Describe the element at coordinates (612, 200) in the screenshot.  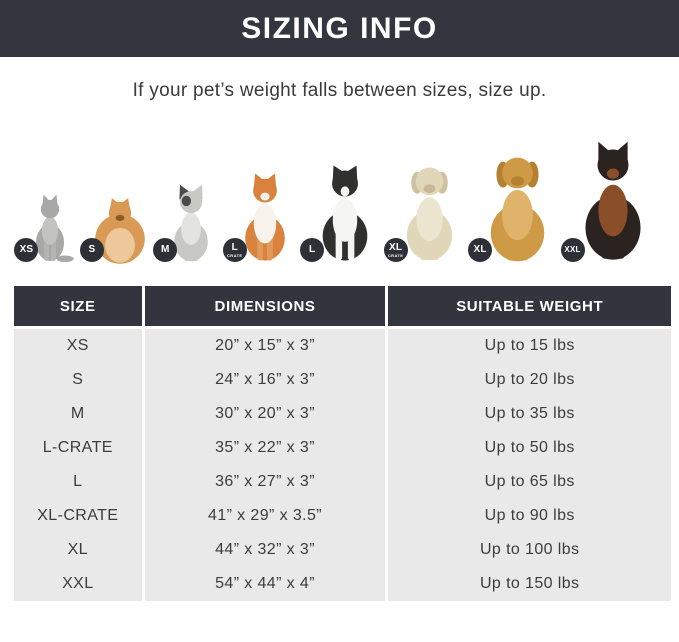
I see `doberman-silhouette-icon` at that location.